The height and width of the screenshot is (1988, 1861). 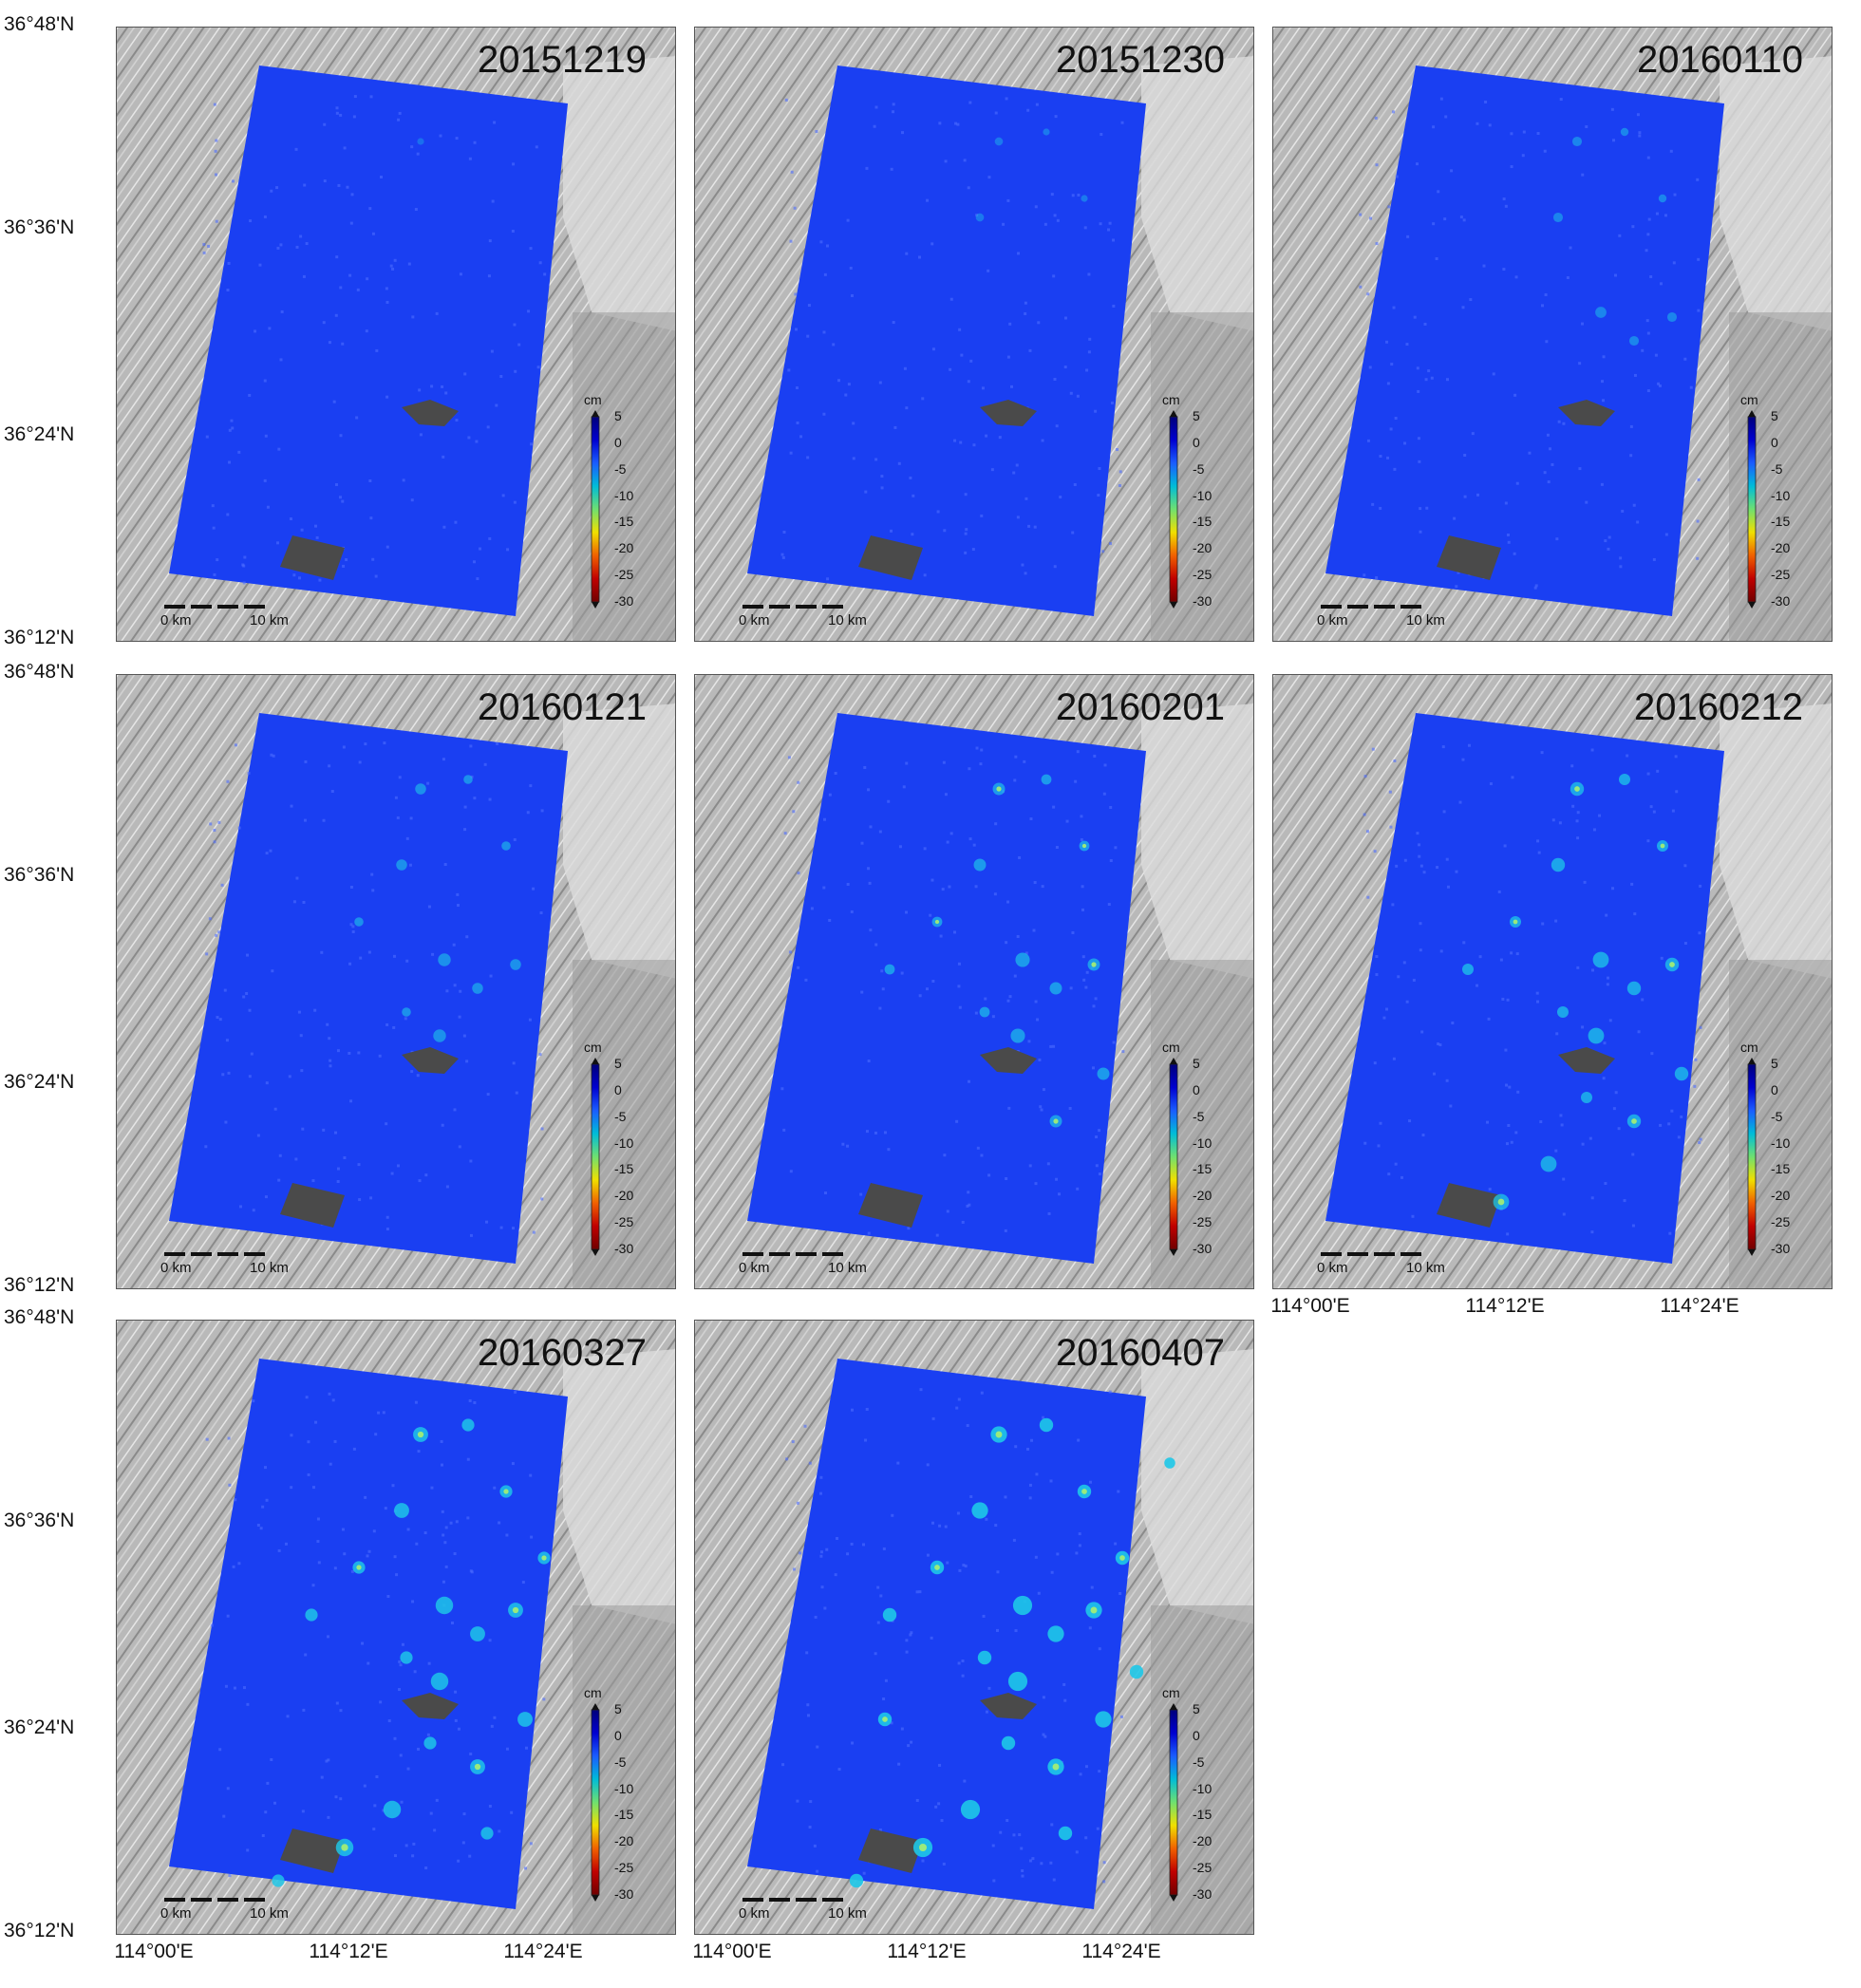 What do you see at coordinates (619, 193) in the screenshot?
I see `urban-area` at bounding box center [619, 193].